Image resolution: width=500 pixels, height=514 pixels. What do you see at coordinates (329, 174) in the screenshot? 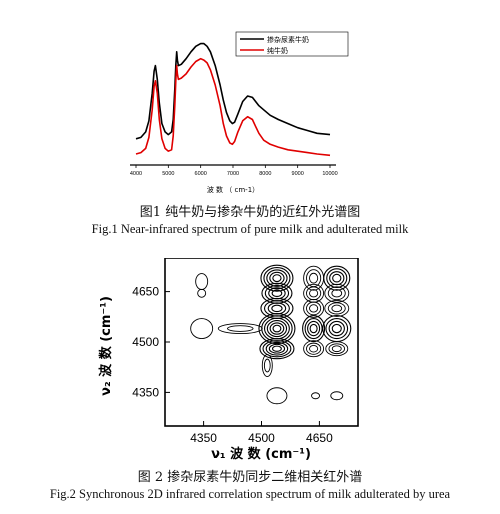
I see `fig1-x-tick-label: 10000` at bounding box center [329, 174].